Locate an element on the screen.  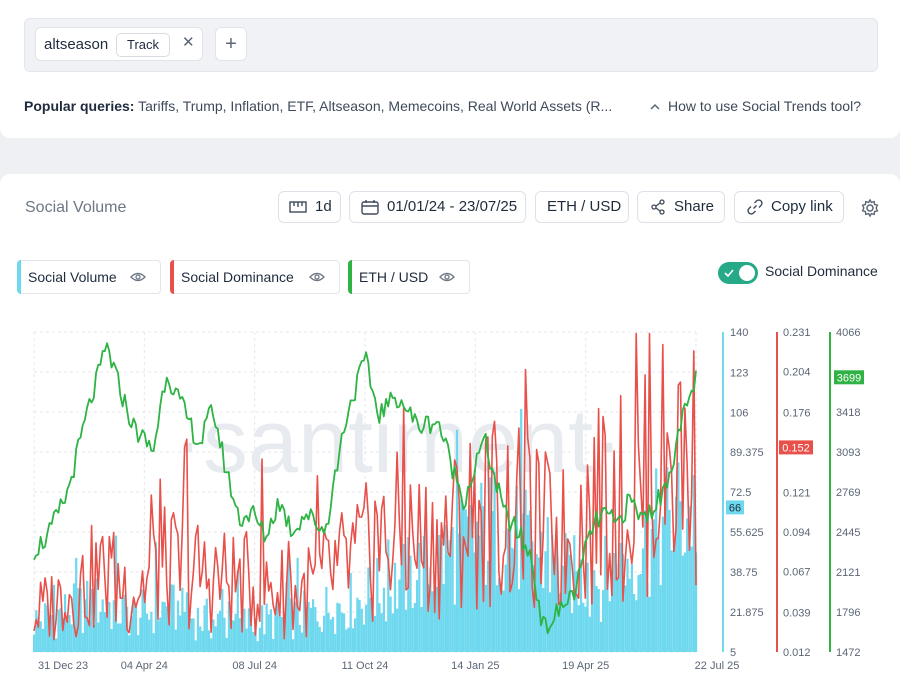
close-icon: ✕ is located at coordinates (188, 42).